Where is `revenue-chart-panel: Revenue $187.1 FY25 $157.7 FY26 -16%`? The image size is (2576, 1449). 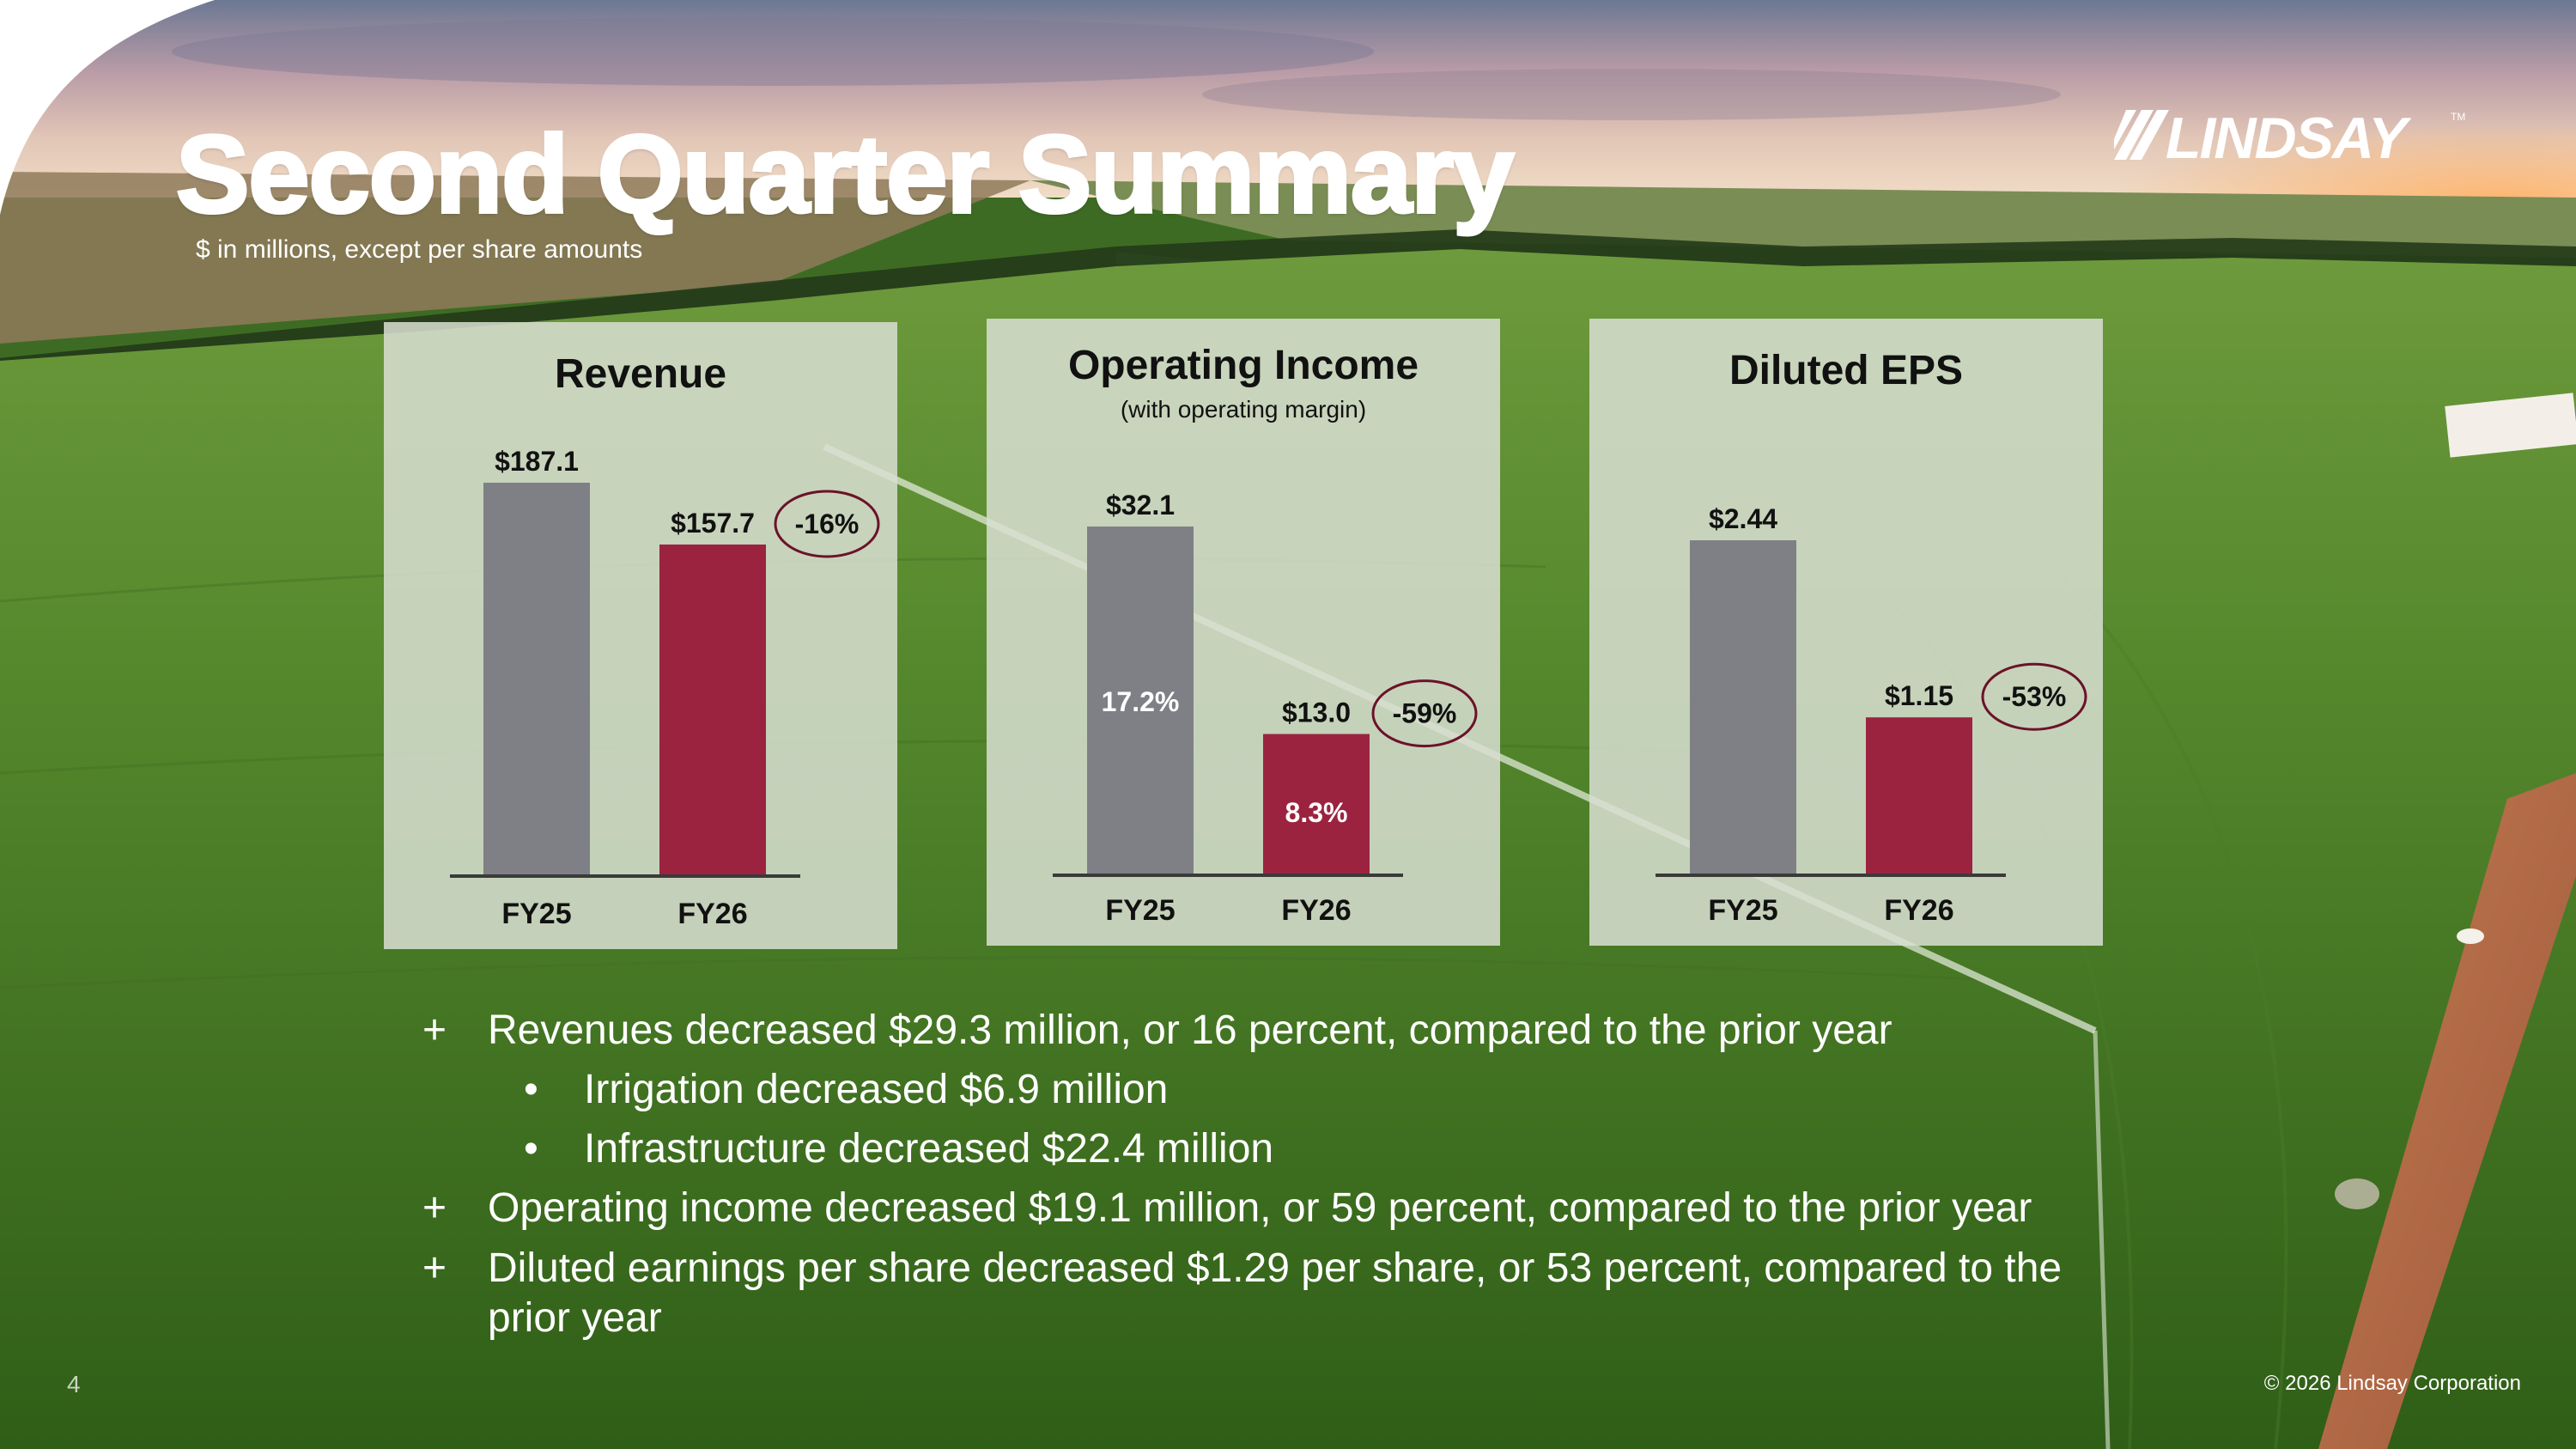 revenue-chart-panel: Revenue $187.1 FY25 $157.7 FY26 -16% is located at coordinates (640, 635).